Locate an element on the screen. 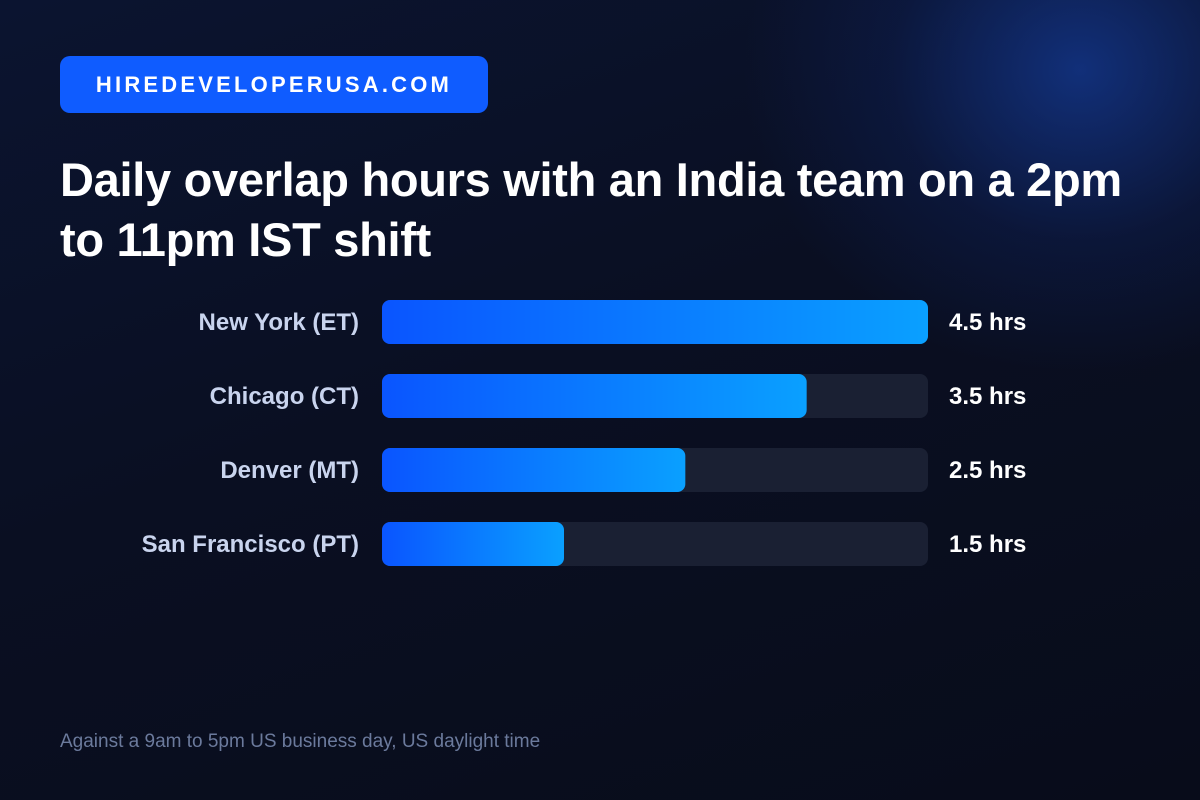  category-label: San Francisco (PT) is located at coordinates (250, 544).